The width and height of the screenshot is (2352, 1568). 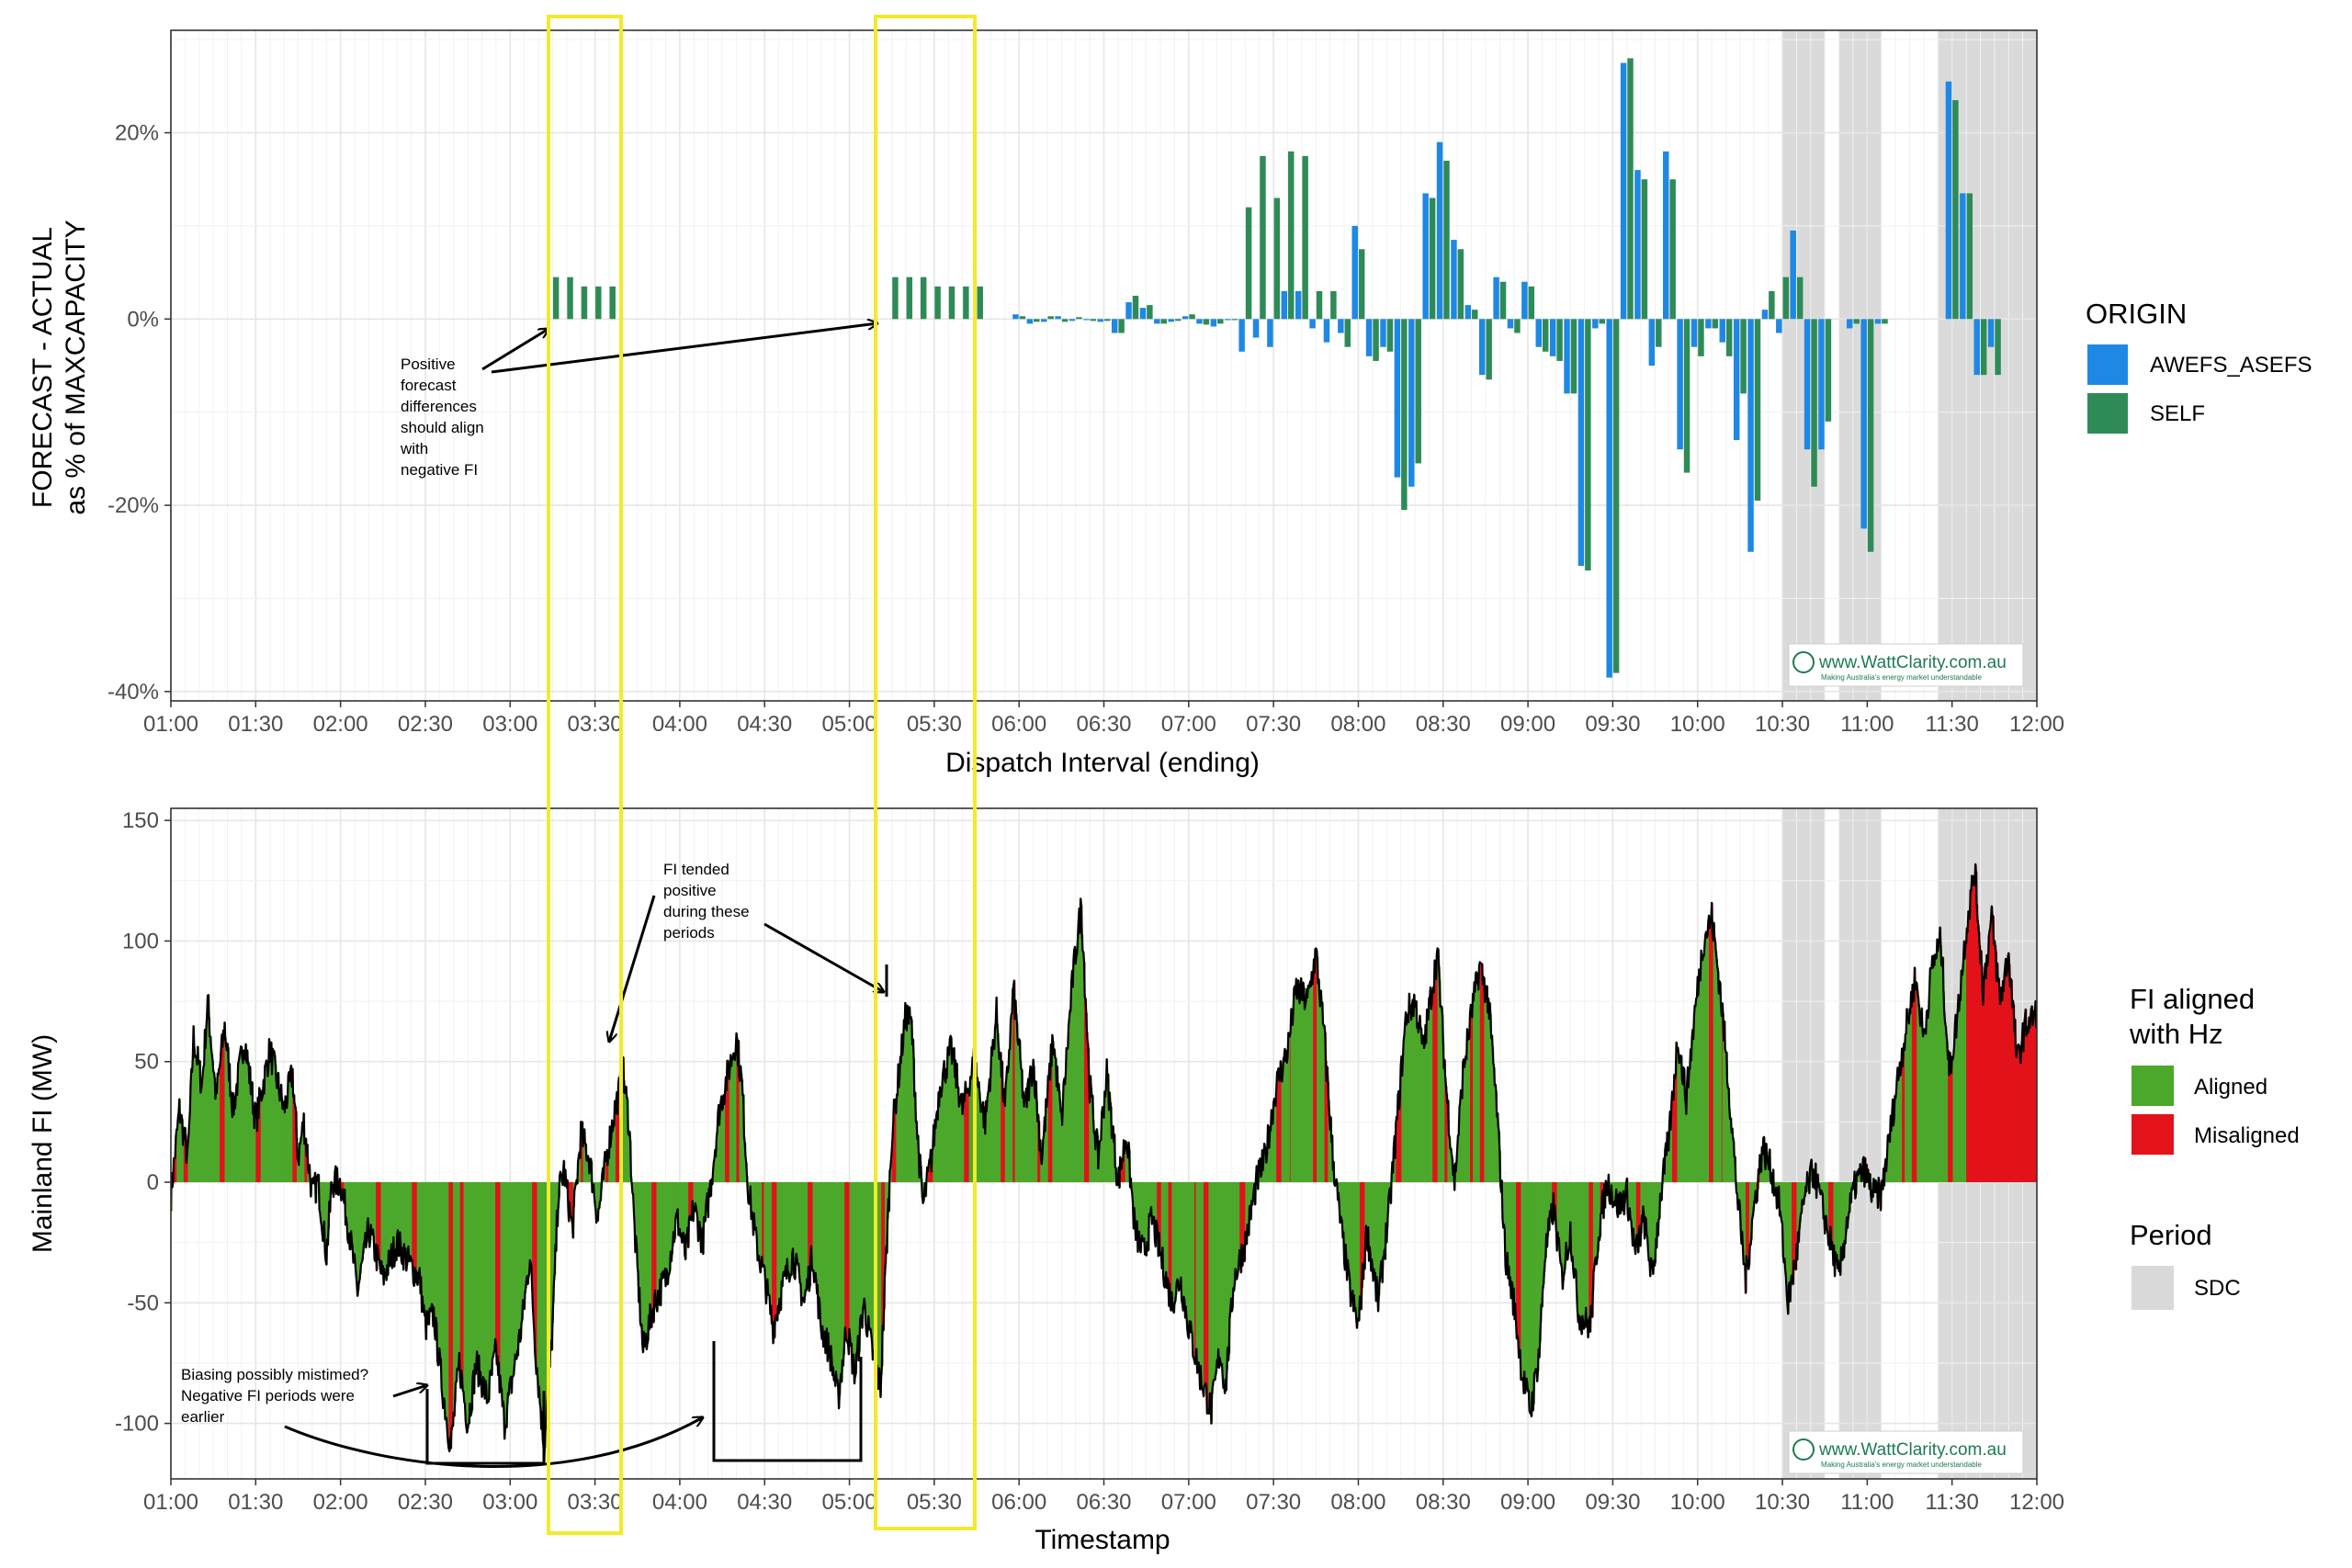 I want to click on x-tick-label: 10:00, so click(x=1697, y=1502).